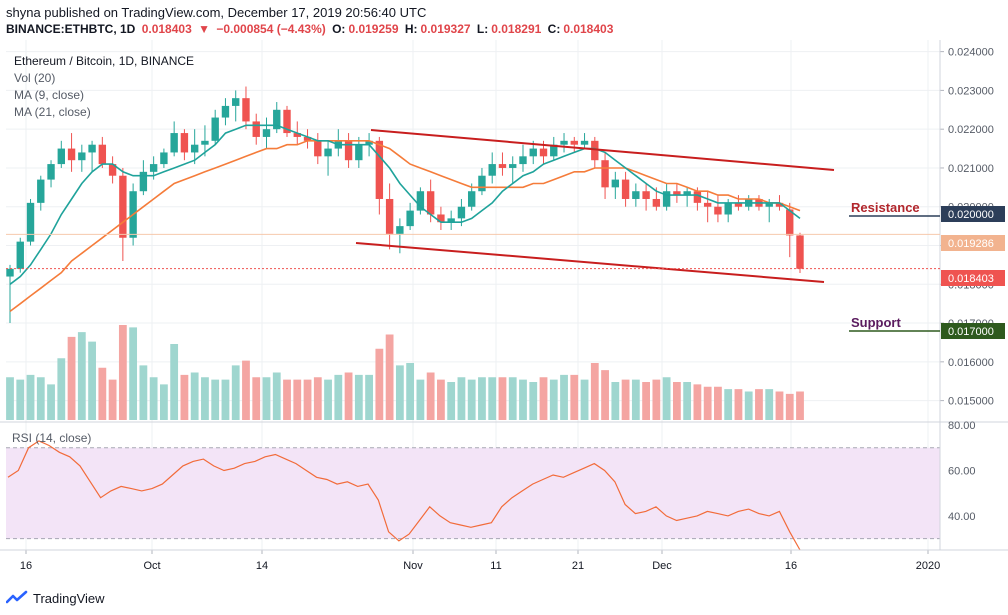 This screenshot has height=615, width=1008. What do you see at coordinates (55, 598) in the screenshot?
I see `tradingview-logo: TradingView` at bounding box center [55, 598].